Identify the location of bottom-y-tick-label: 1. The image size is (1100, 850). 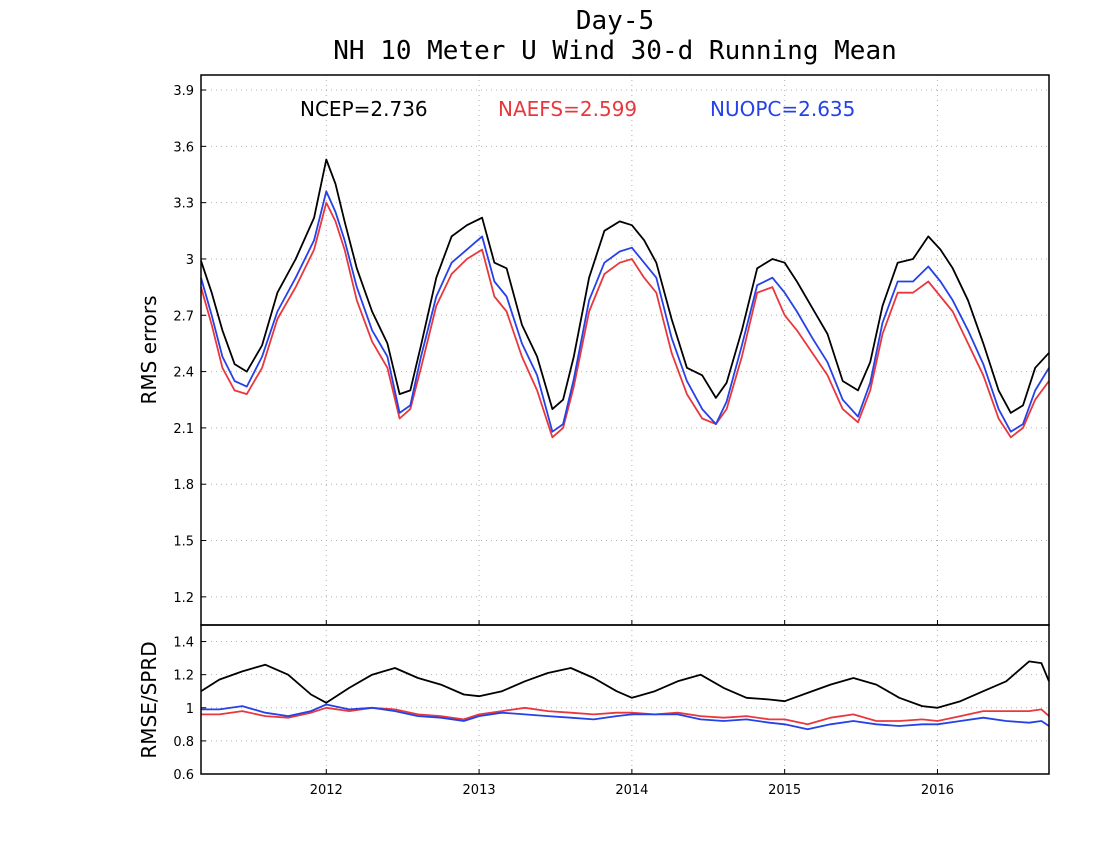
(190, 709).